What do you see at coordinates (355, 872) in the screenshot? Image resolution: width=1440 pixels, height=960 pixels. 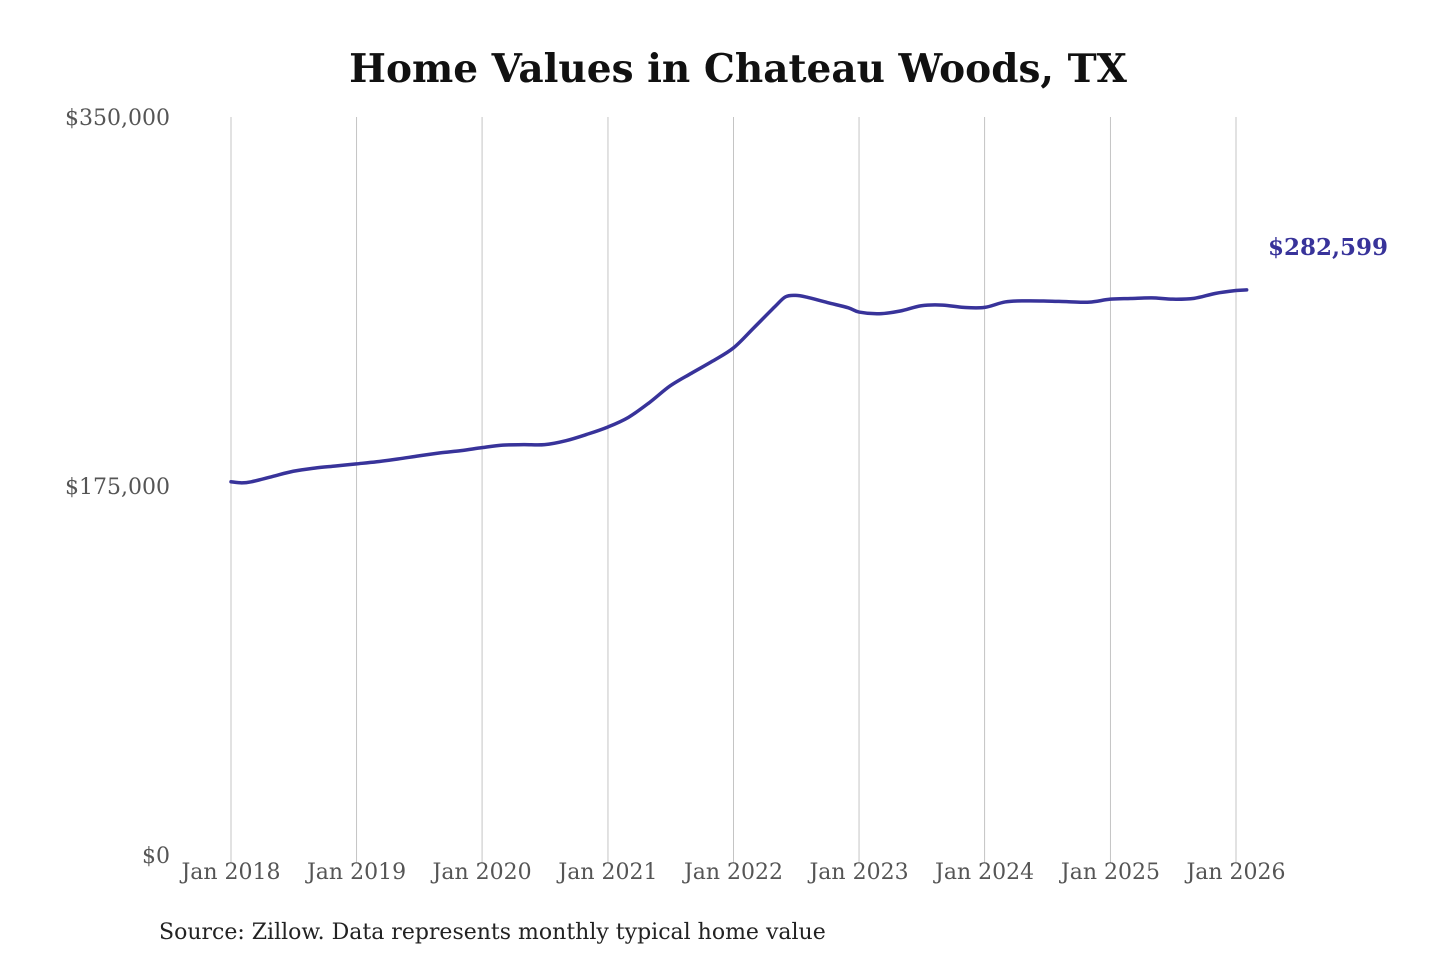 I see `x-tick-label: Jan 2019` at bounding box center [355, 872].